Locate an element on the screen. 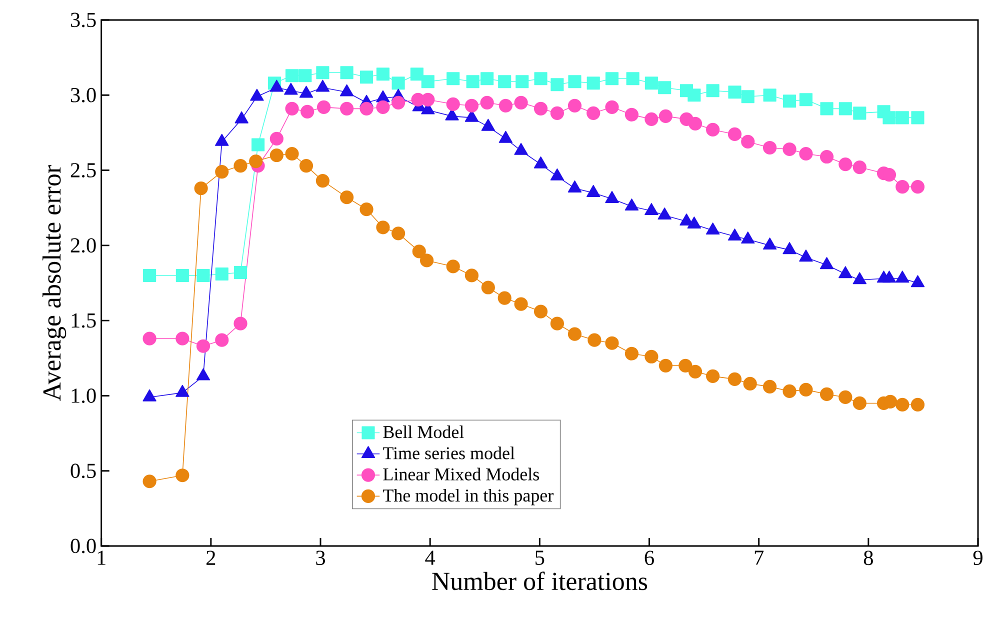 The width and height of the screenshot is (988, 618). x-tick-label: 3 is located at coordinates (320, 558).